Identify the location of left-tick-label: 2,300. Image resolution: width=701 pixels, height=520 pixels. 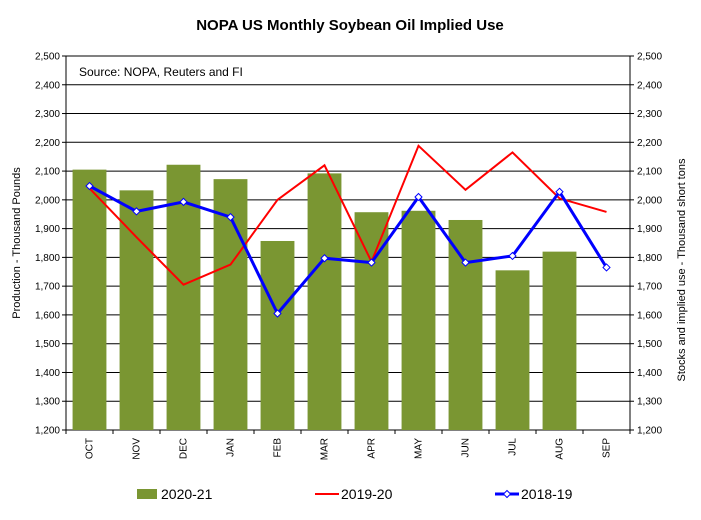
(47, 114).